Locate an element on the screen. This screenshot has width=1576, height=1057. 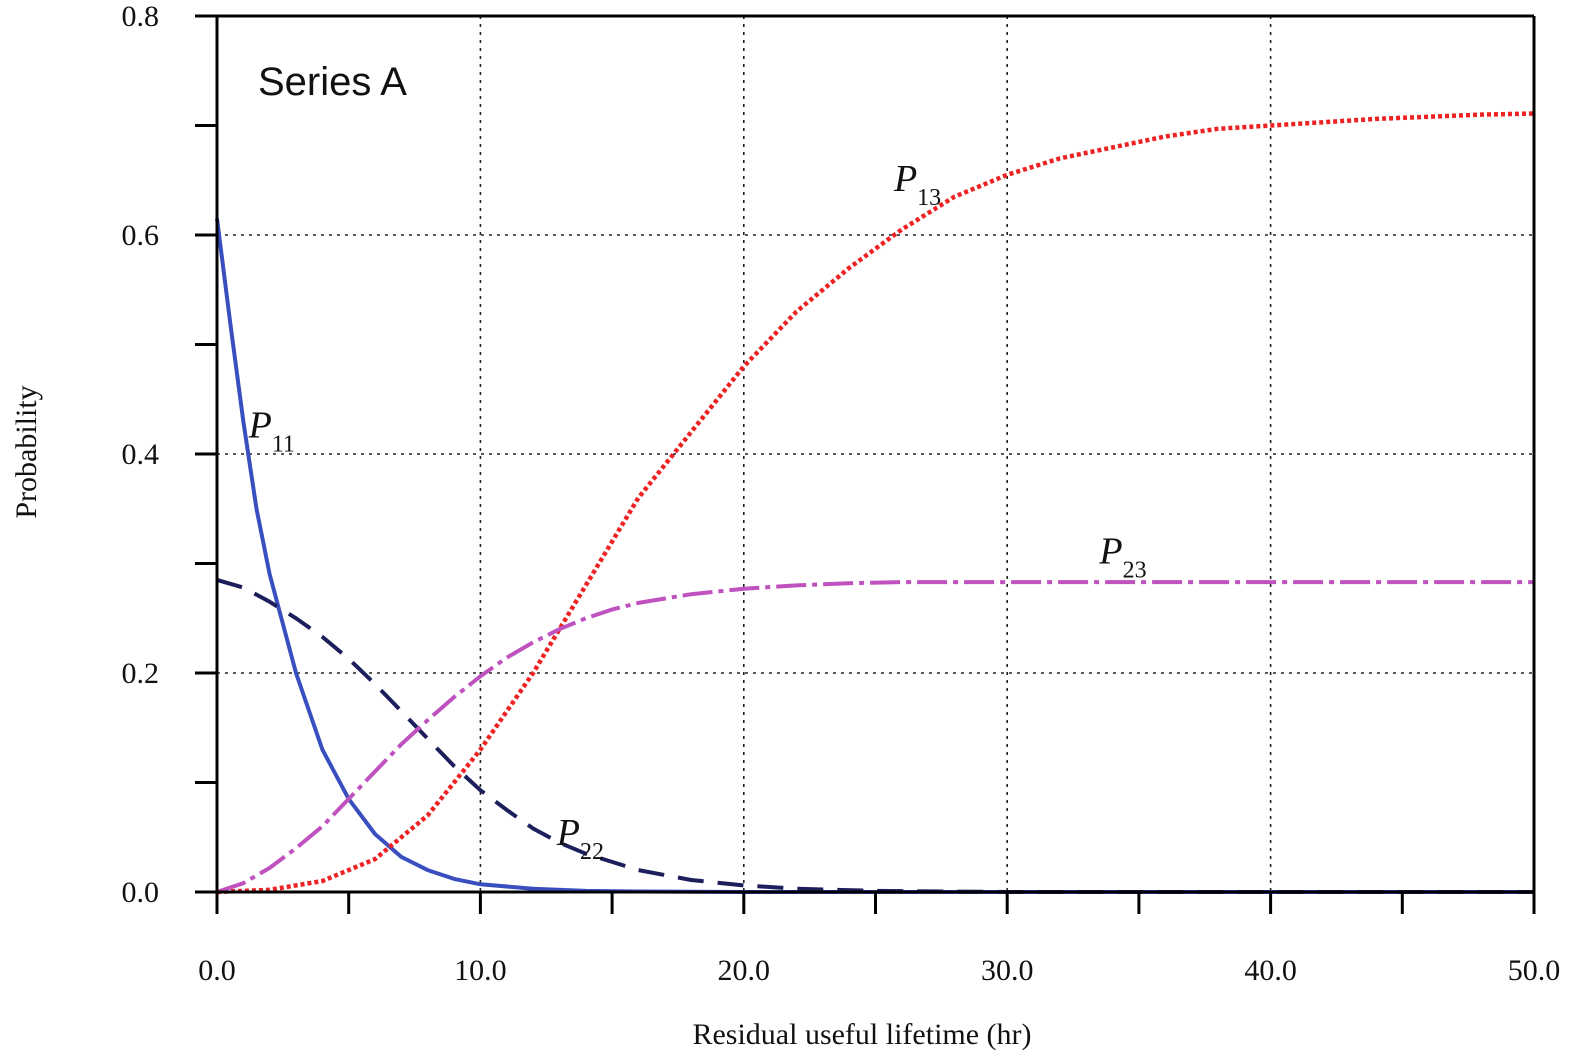
x-tick-label: 40.0 is located at coordinates (1270, 970).